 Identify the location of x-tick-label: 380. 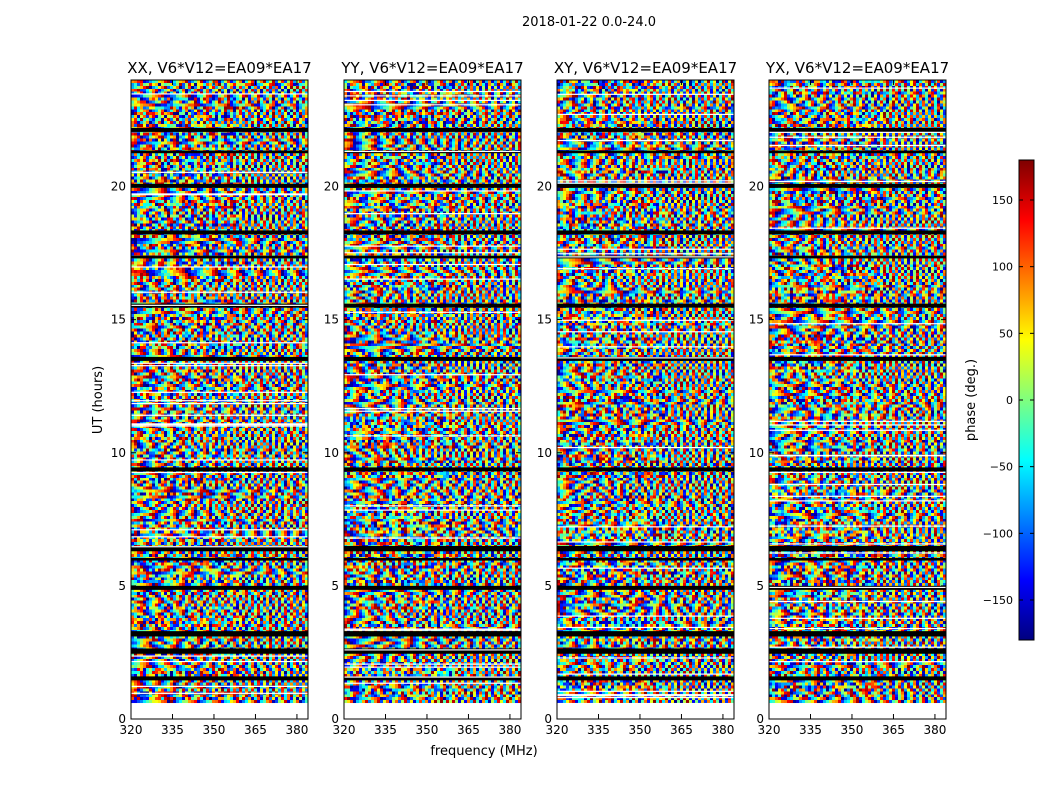
(934, 730).